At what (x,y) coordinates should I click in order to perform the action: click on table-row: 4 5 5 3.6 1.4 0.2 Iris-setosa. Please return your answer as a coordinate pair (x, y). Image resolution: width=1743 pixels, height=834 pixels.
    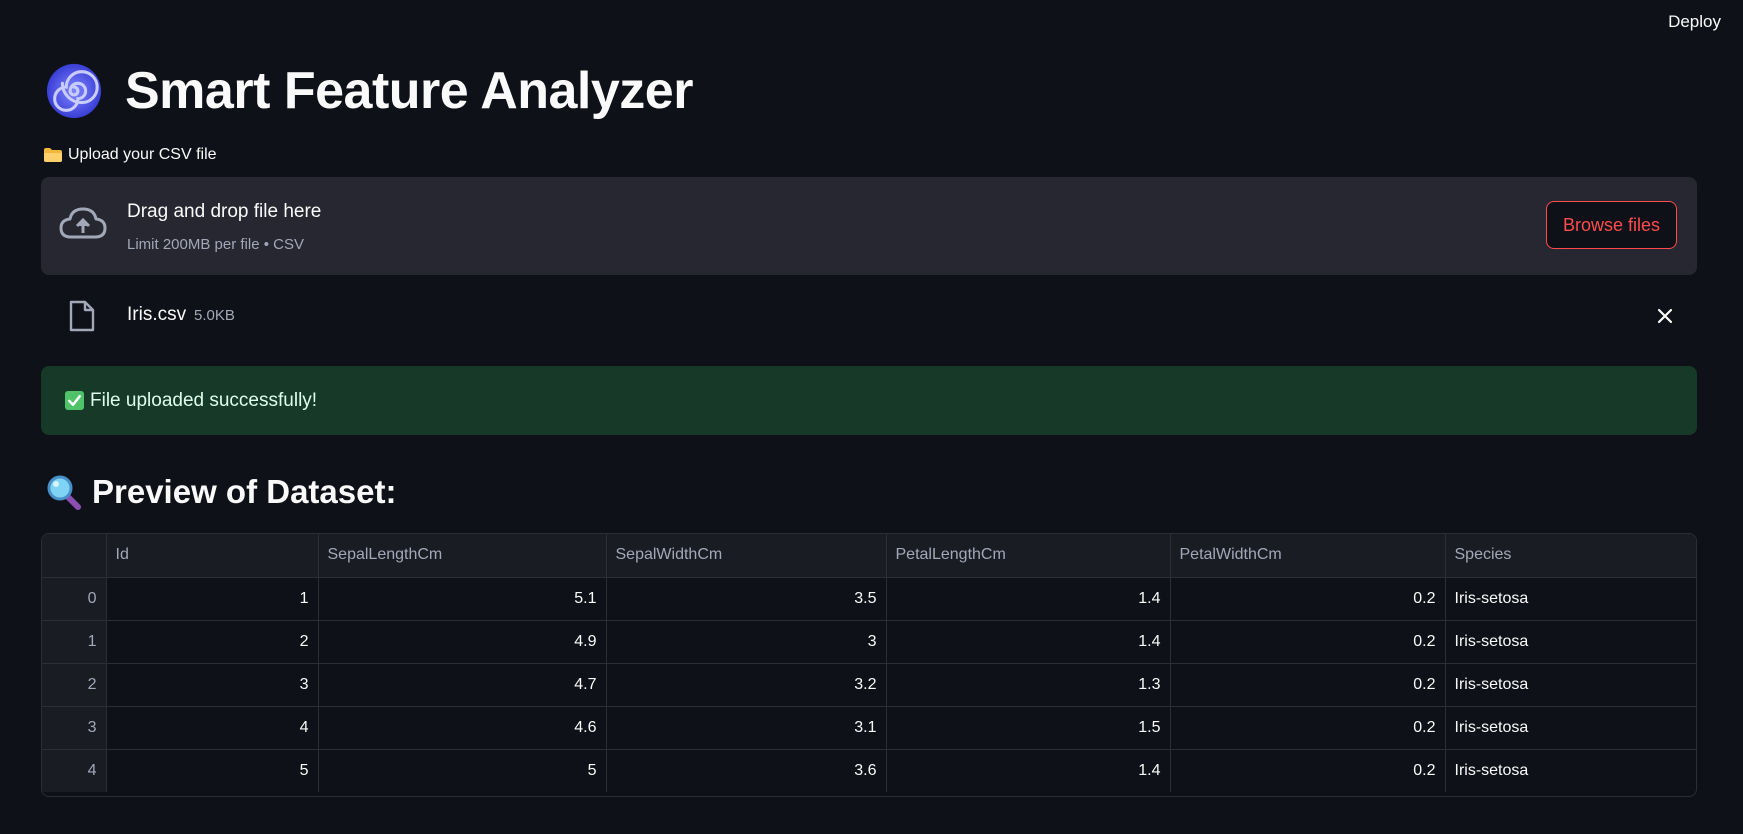
    Looking at the image, I should click on (869, 770).